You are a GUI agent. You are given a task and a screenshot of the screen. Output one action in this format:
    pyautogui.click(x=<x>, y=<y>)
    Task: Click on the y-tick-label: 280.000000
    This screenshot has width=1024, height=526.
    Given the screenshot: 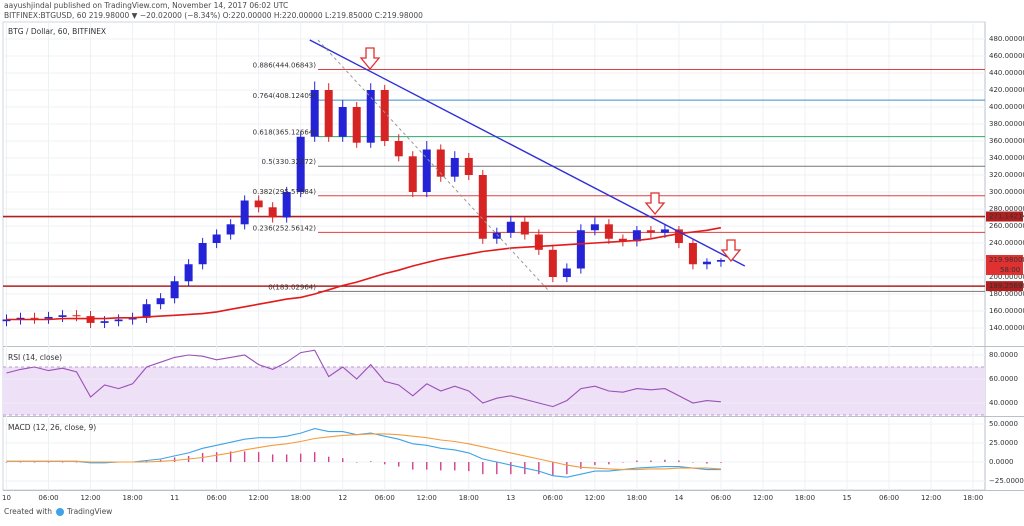 What is the action you would take?
    pyautogui.click(x=1006, y=209)
    